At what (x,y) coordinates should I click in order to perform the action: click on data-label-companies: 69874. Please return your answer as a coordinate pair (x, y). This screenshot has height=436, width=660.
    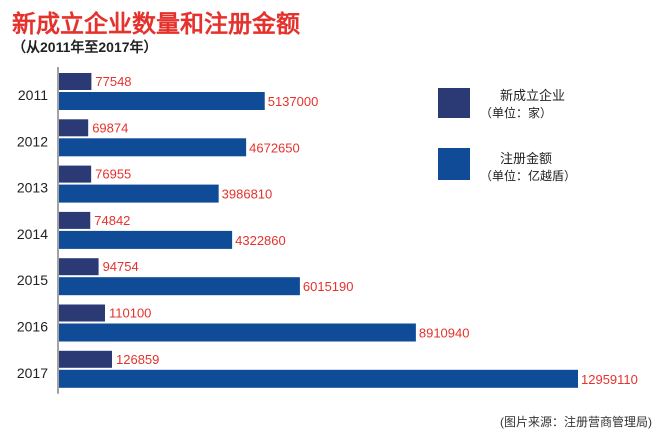
    Looking at the image, I should click on (110, 127).